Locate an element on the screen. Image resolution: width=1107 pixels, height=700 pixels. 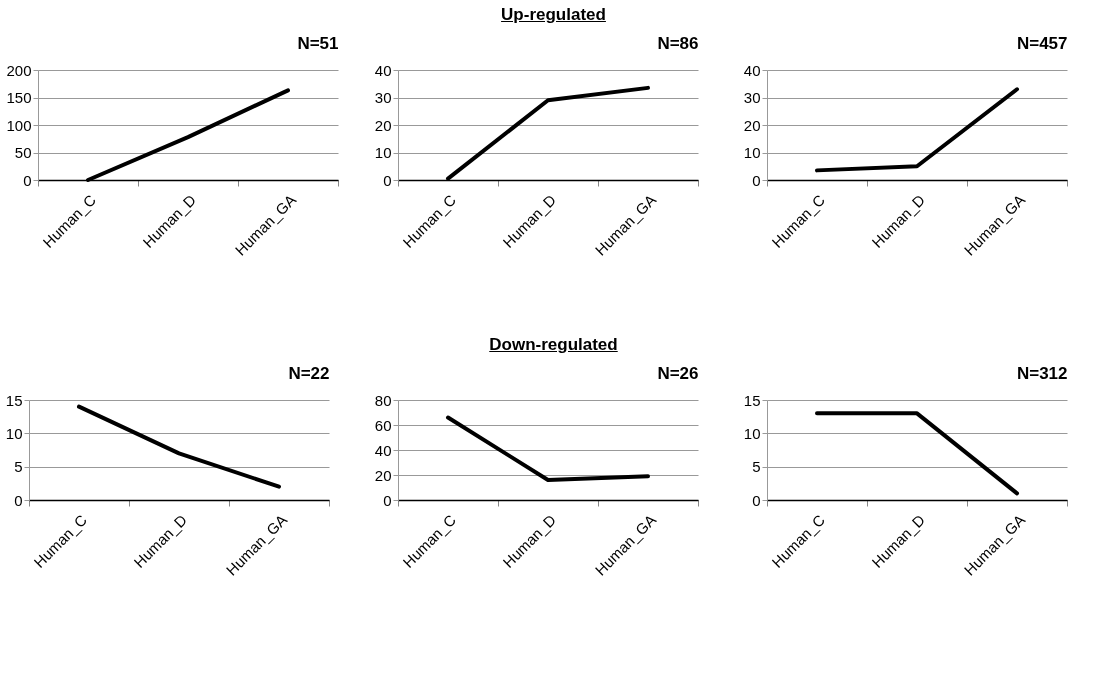
y-tick-label: 50 is located at coordinates (23, 152).